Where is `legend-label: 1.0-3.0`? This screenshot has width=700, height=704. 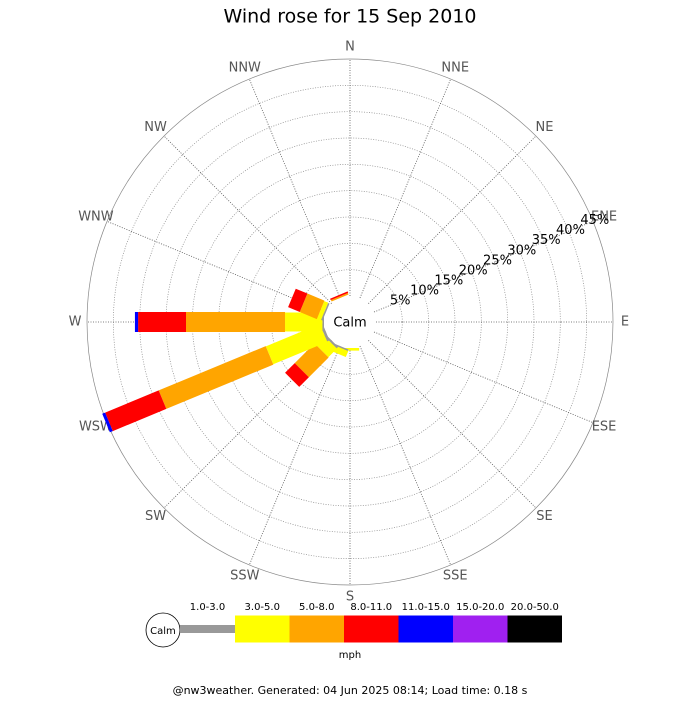
legend-label: 1.0-3.0 is located at coordinates (207, 607).